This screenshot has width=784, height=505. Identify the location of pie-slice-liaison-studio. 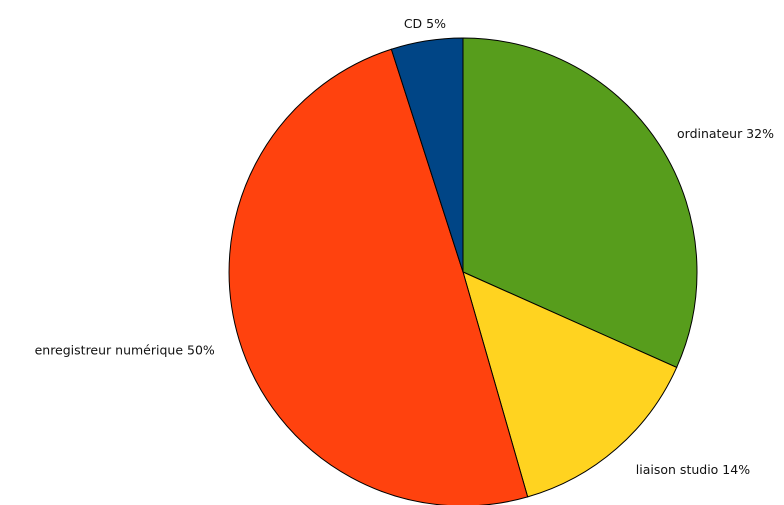
(570, 384).